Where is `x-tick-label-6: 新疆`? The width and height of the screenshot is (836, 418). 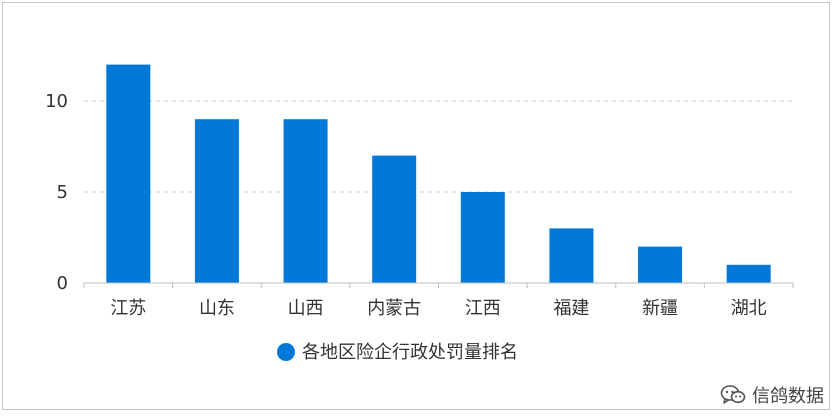 x-tick-label-6: 新疆 is located at coordinates (660, 308).